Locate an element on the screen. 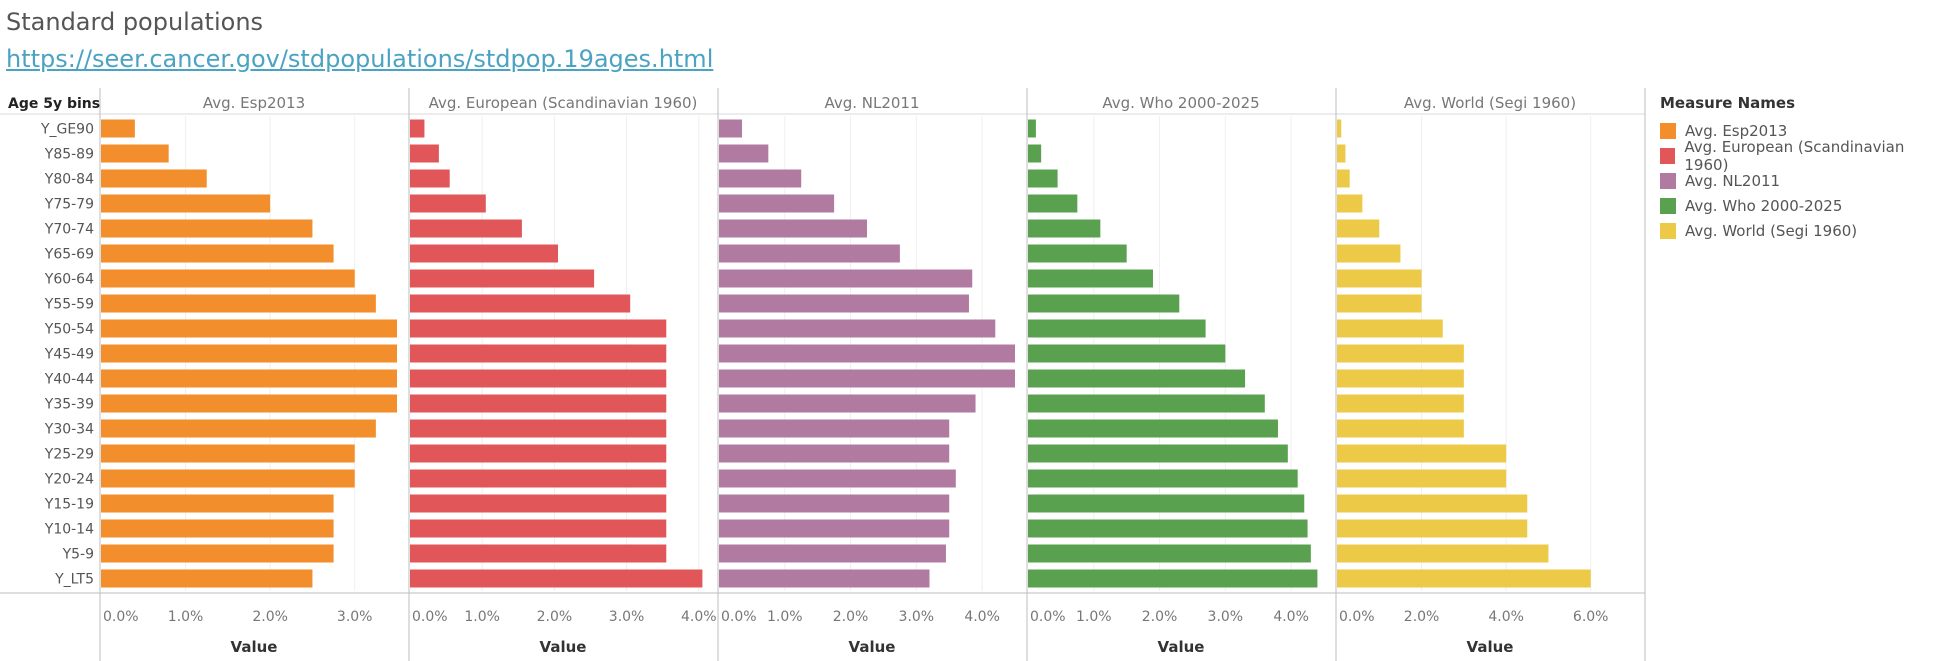 This screenshot has height=661, width=1943. category-label: Y30-34 is located at coordinates (69, 430).